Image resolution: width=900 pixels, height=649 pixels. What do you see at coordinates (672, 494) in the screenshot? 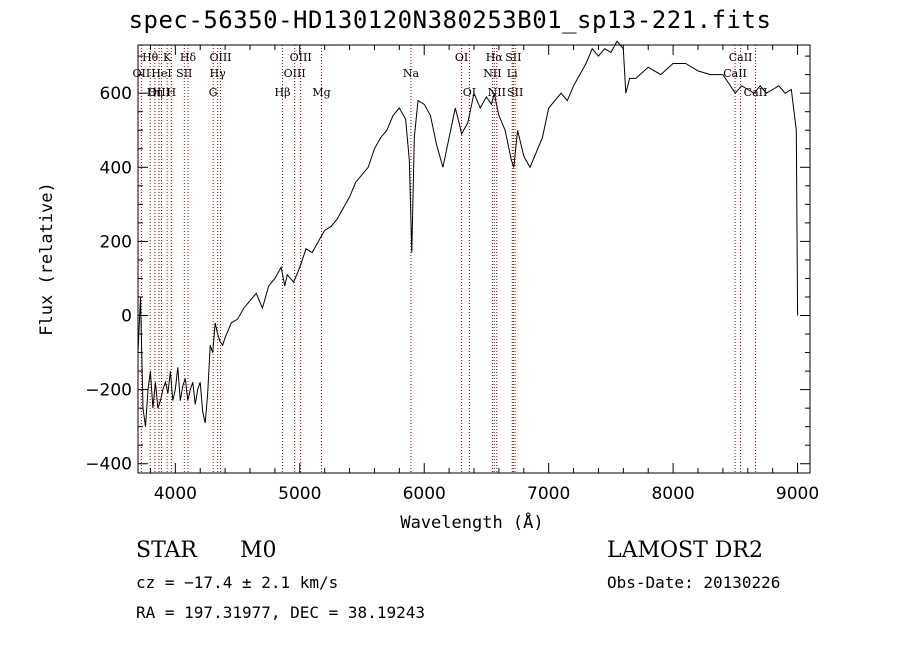
I see `x-tick-label: 8000` at bounding box center [672, 494].